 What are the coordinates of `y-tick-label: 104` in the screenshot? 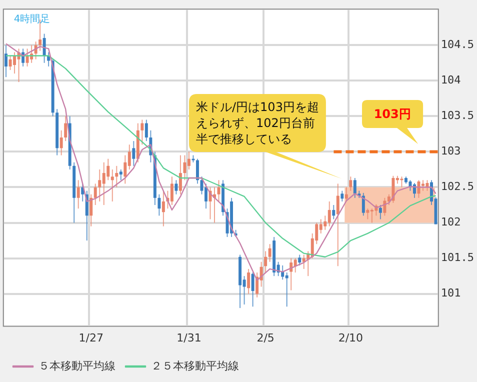 It's located at (451, 80).